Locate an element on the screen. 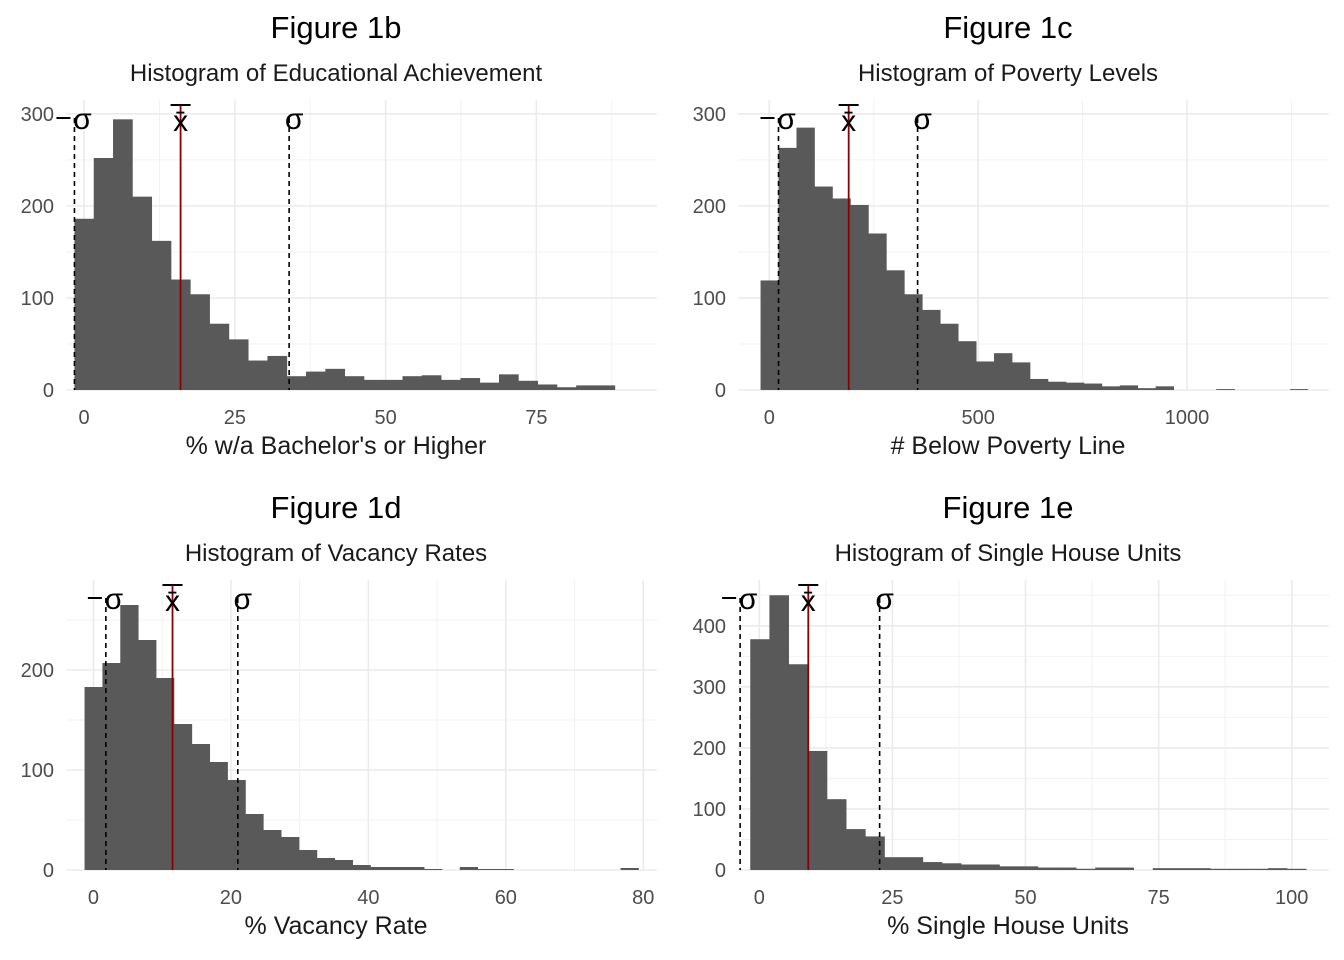 Image resolution: width=1344 pixels, height=960 pixels. y-tick-label: 100 is located at coordinates (709, 810).